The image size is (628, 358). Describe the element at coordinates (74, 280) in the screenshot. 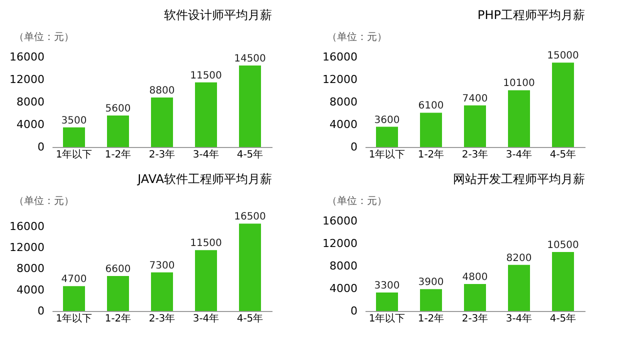

I see `data-label: 4700` at that location.